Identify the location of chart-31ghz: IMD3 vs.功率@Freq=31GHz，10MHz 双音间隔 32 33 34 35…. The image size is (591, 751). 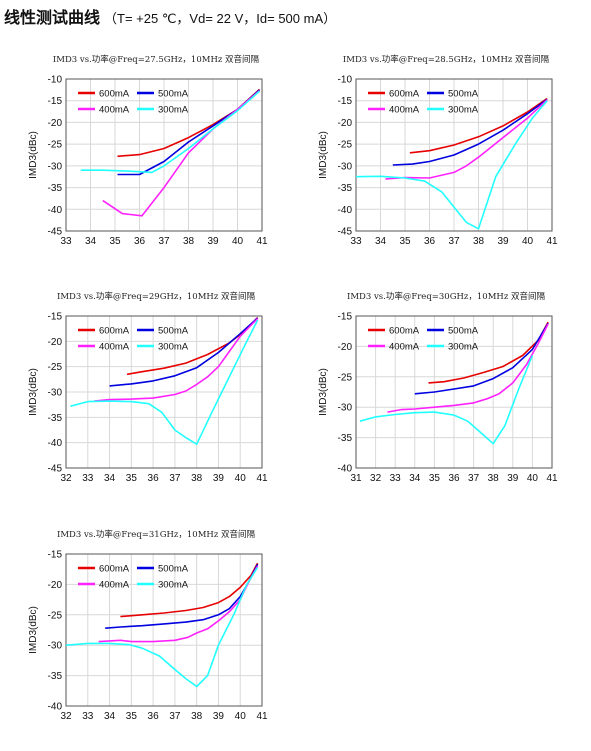
(148, 625).